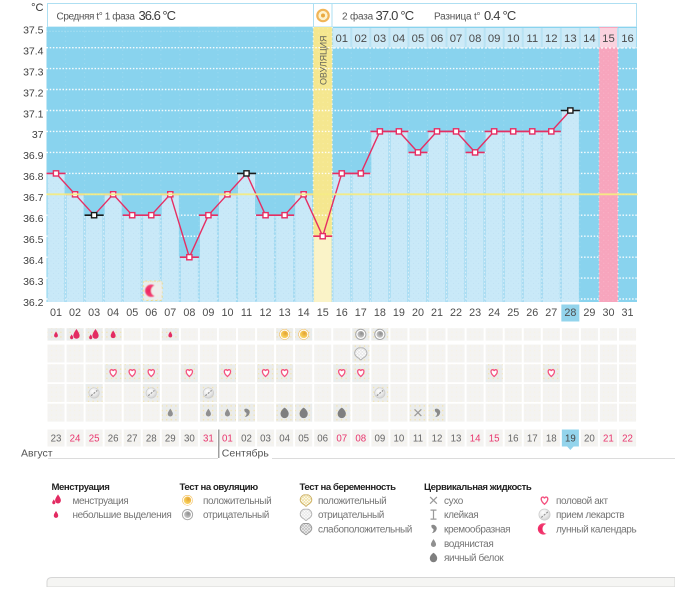 The width and height of the screenshot is (675, 592). What do you see at coordinates (37, 8) in the screenshot?
I see `svg-text: °C` at bounding box center [37, 8].